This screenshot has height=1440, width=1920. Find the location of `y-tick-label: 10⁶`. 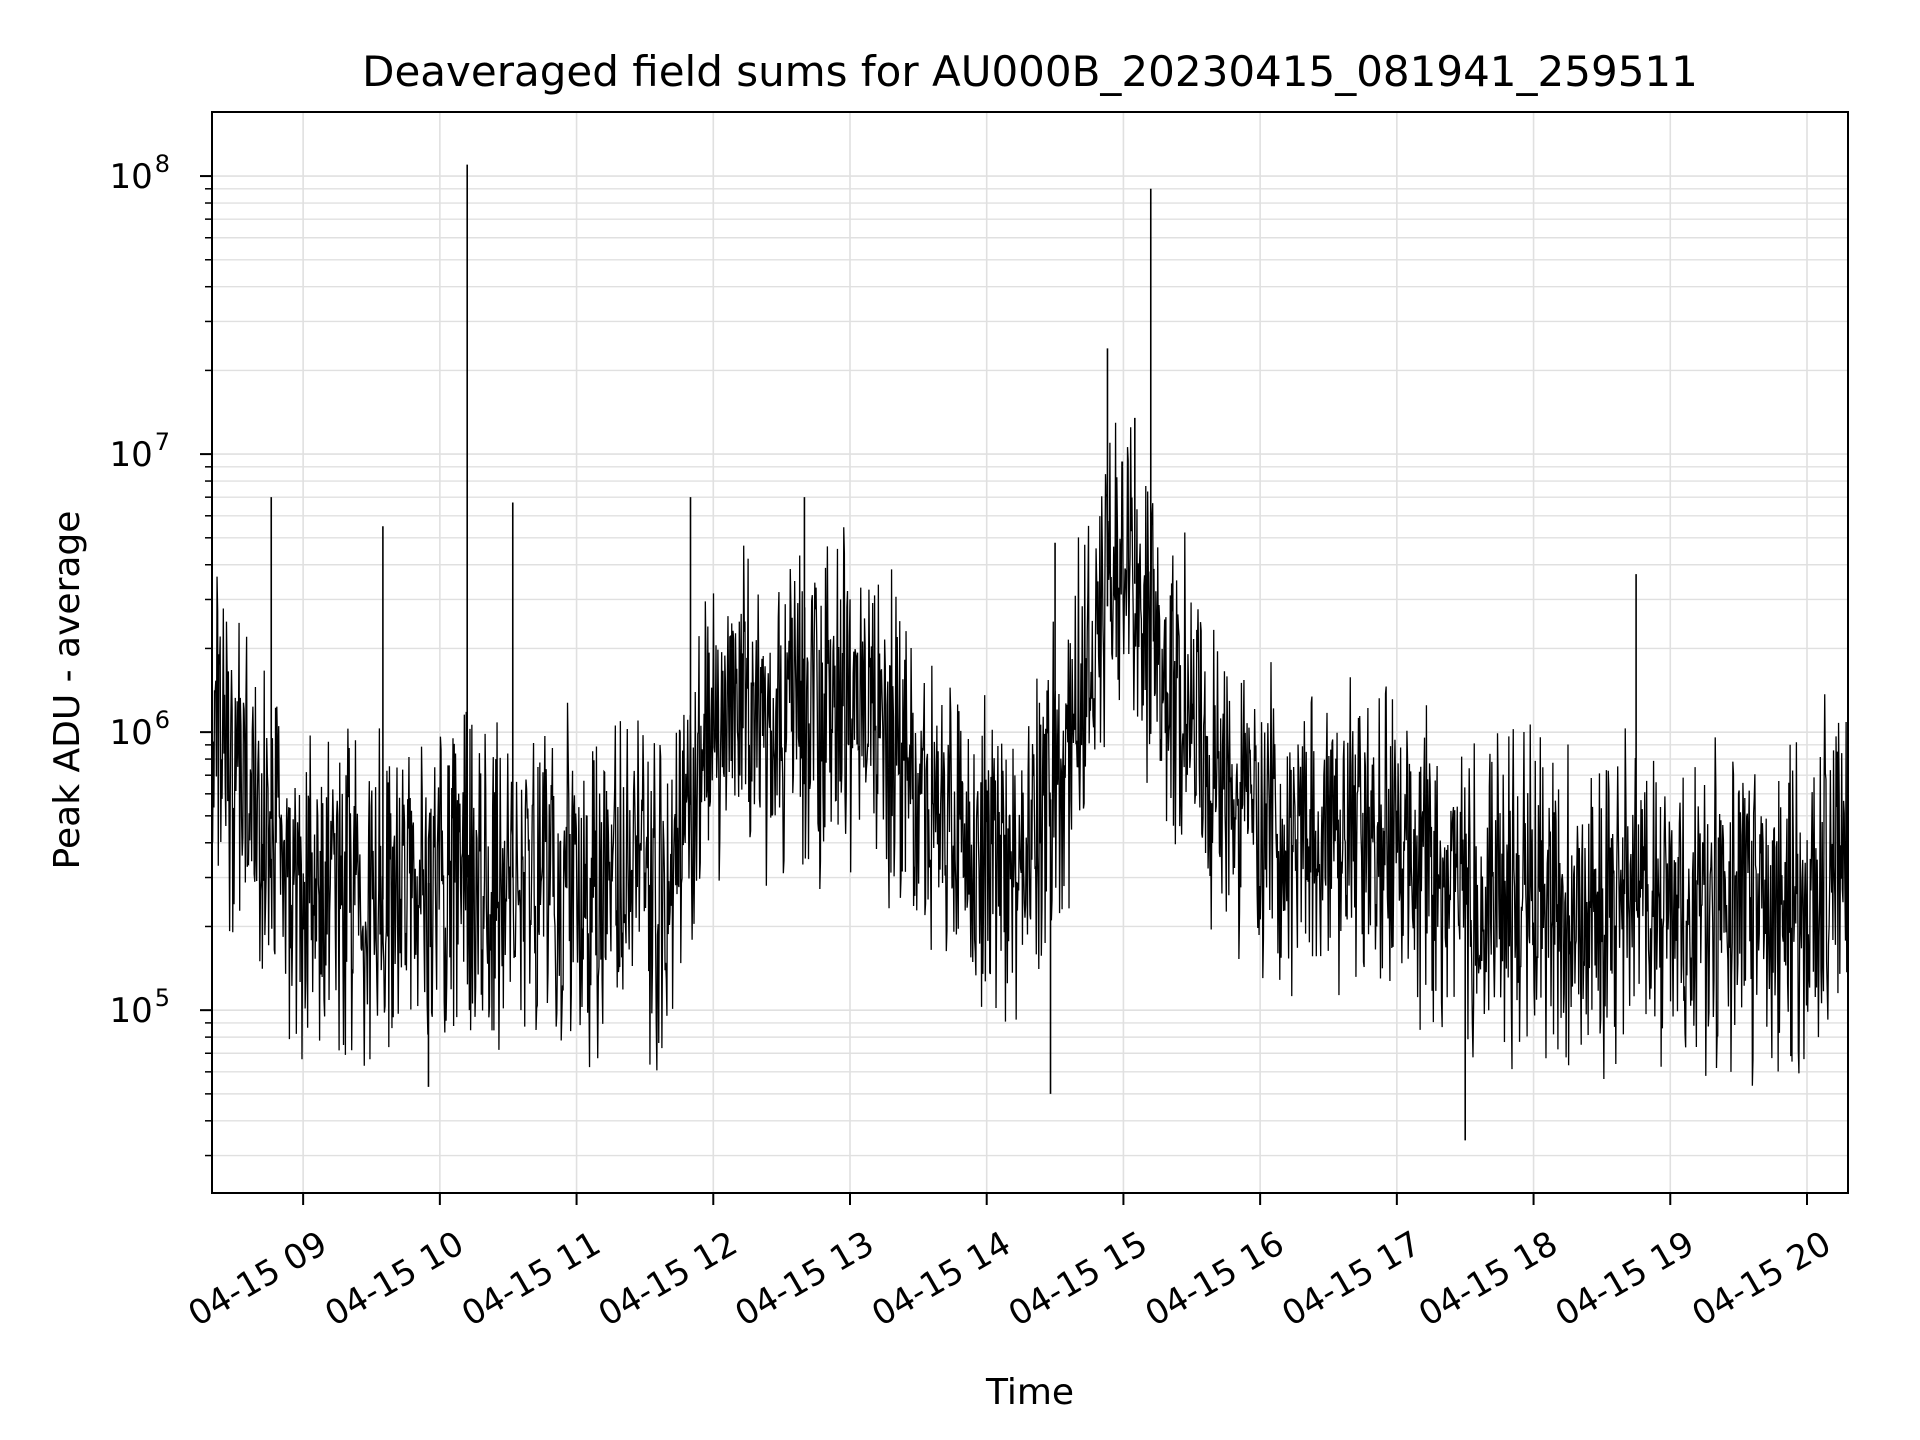

y-tick-label: 10⁶ is located at coordinates (139, 729).